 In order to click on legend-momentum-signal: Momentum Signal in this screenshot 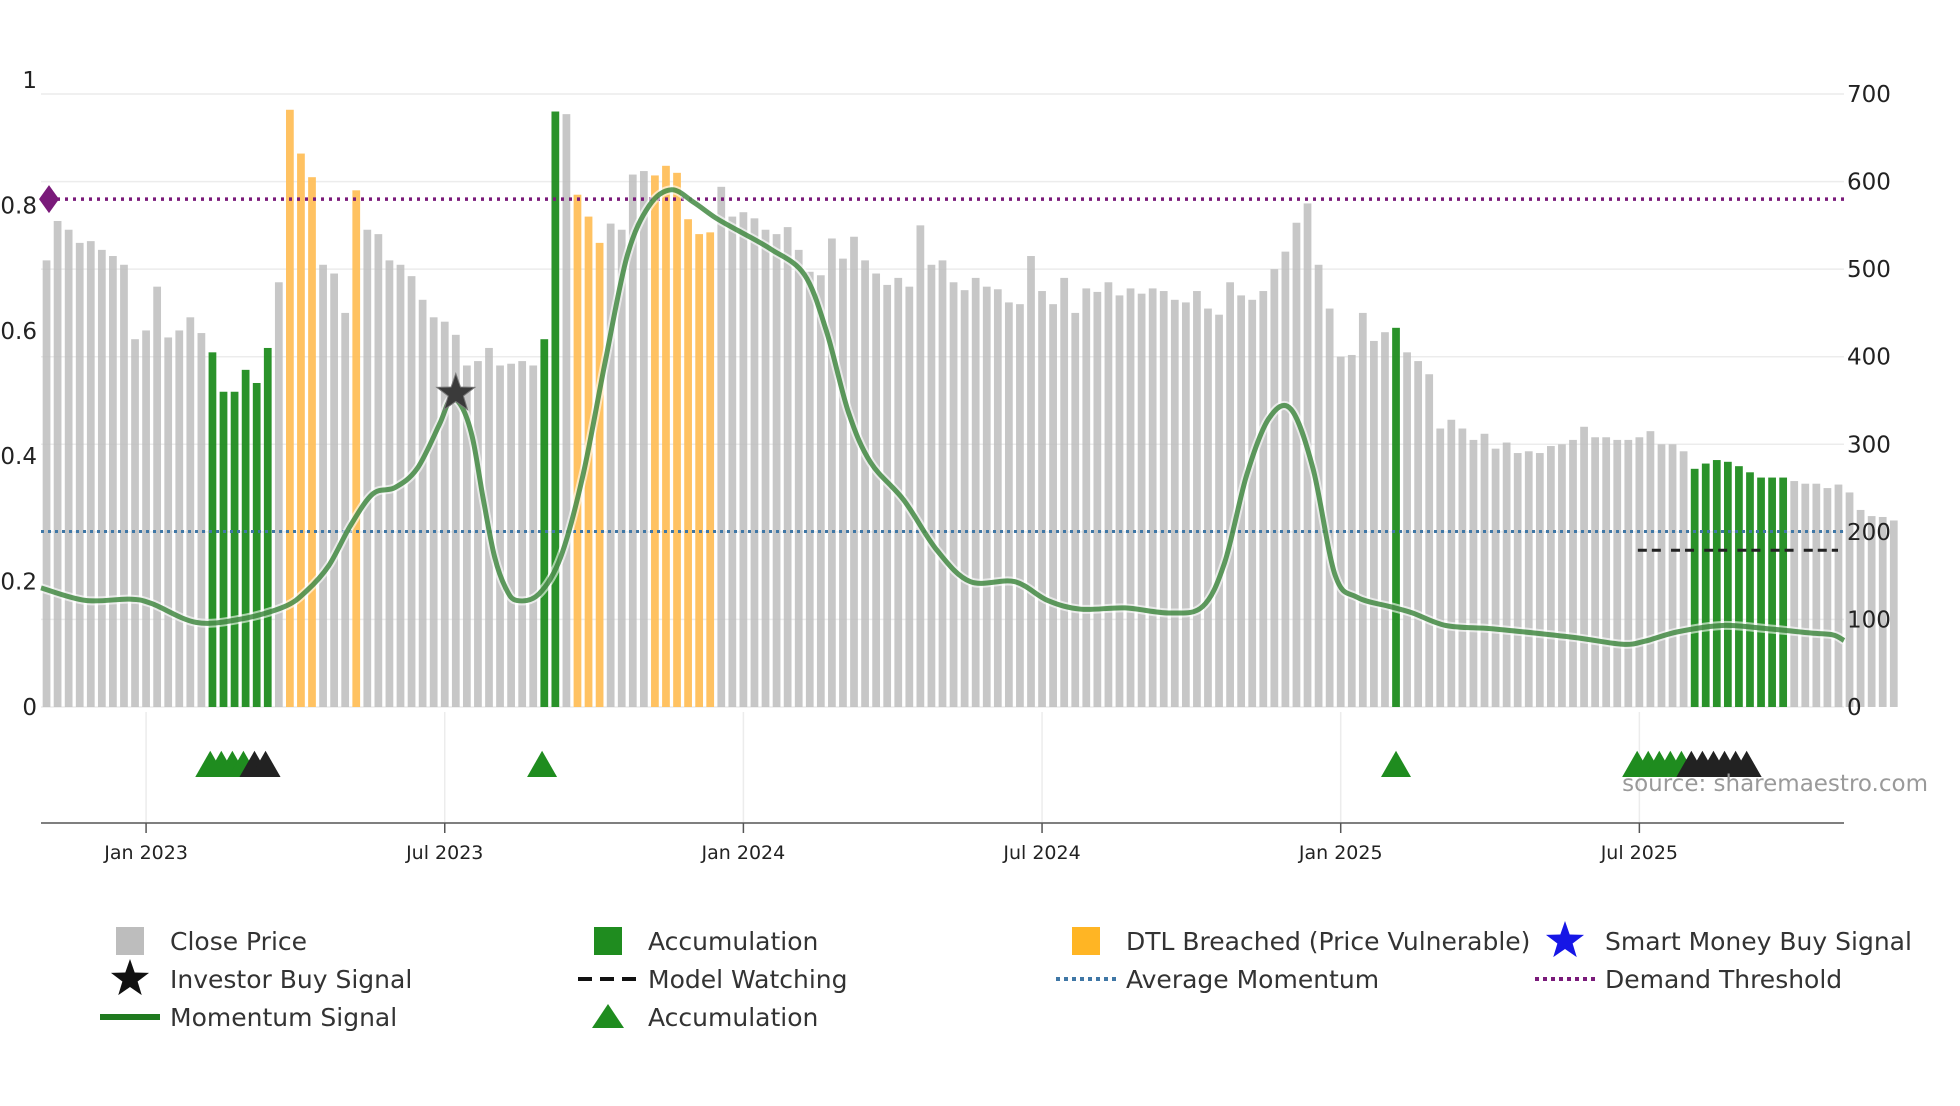, I will do `click(248, 1017)`.